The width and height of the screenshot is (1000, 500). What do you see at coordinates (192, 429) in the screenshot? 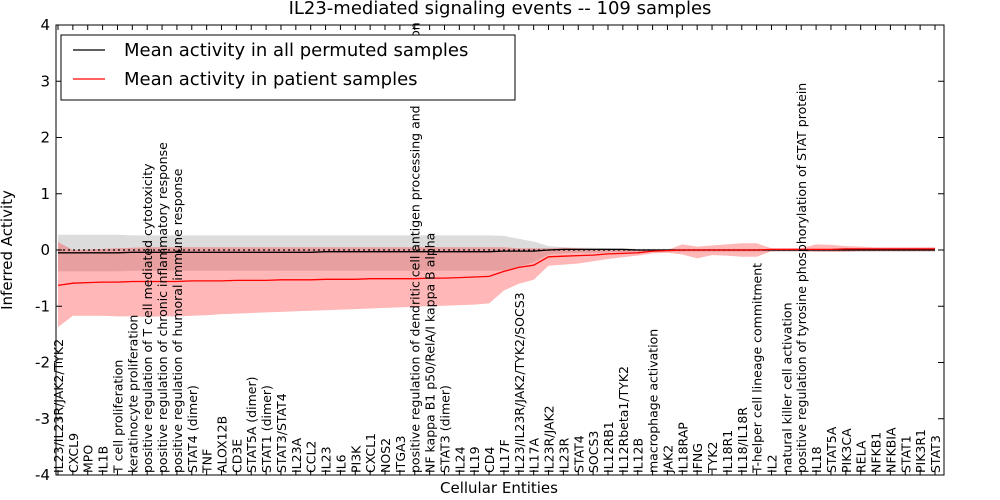
I see `x-tick-label: STAT4 (dimer)` at bounding box center [192, 429].